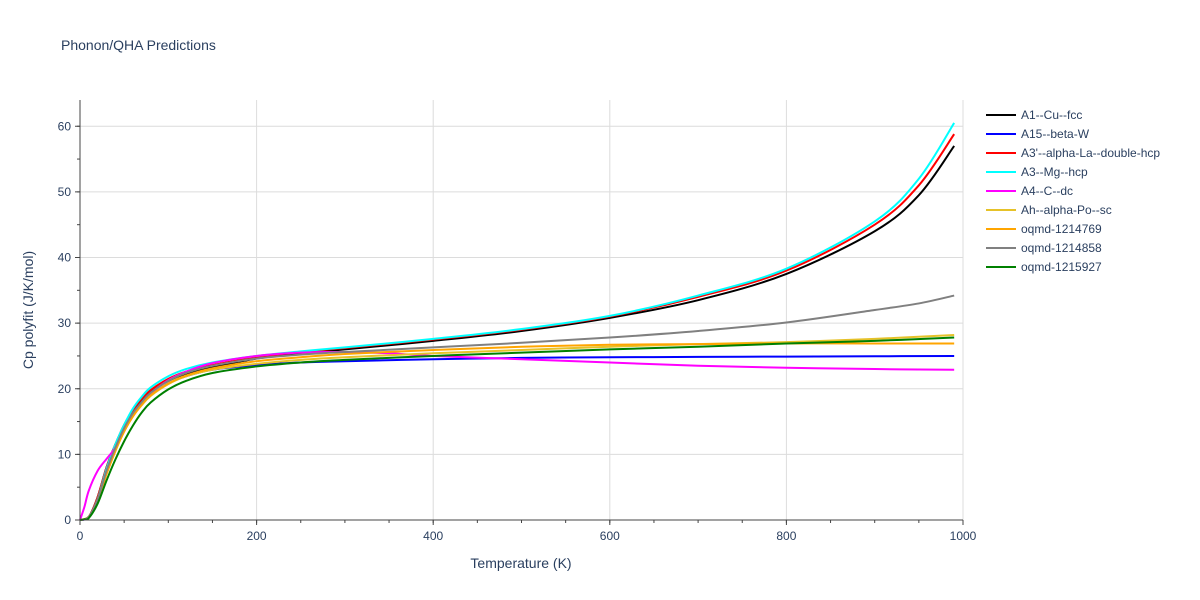  What do you see at coordinates (28, 310) in the screenshot?
I see `y-axis-title: Cp polyfit (J/K/mol)` at bounding box center [28, 310].